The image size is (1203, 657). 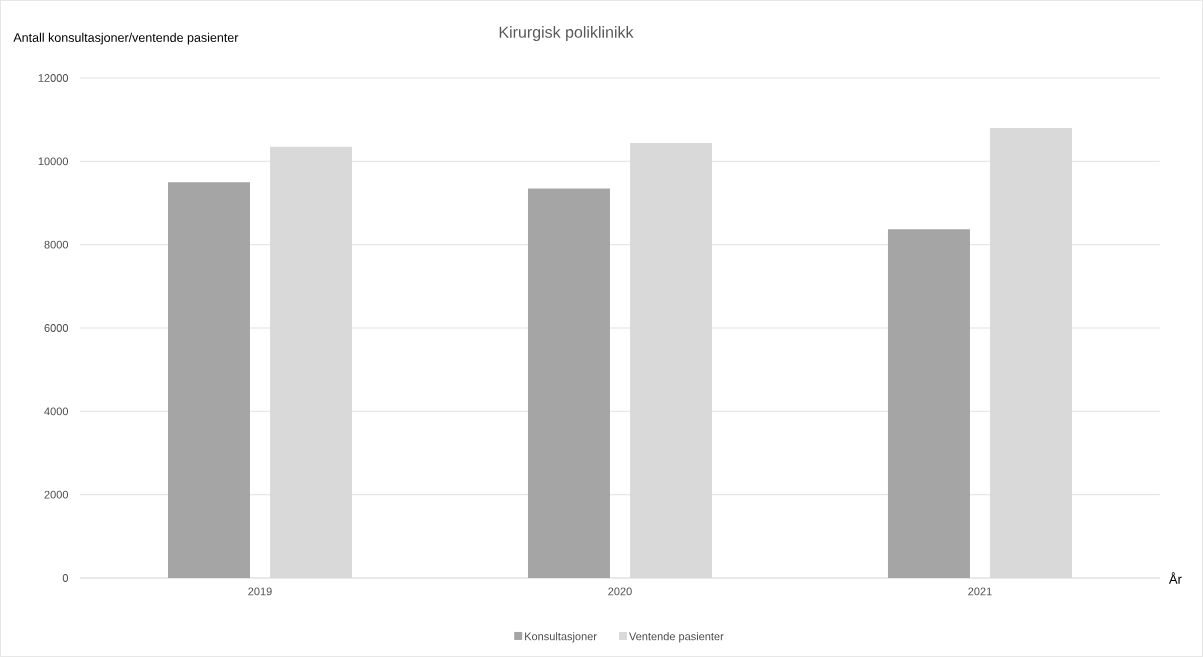 What do you see at coordinates (1175, 578) in the screenshot?
I see `x-axis-title: År` at bounding box center [1175, 578].